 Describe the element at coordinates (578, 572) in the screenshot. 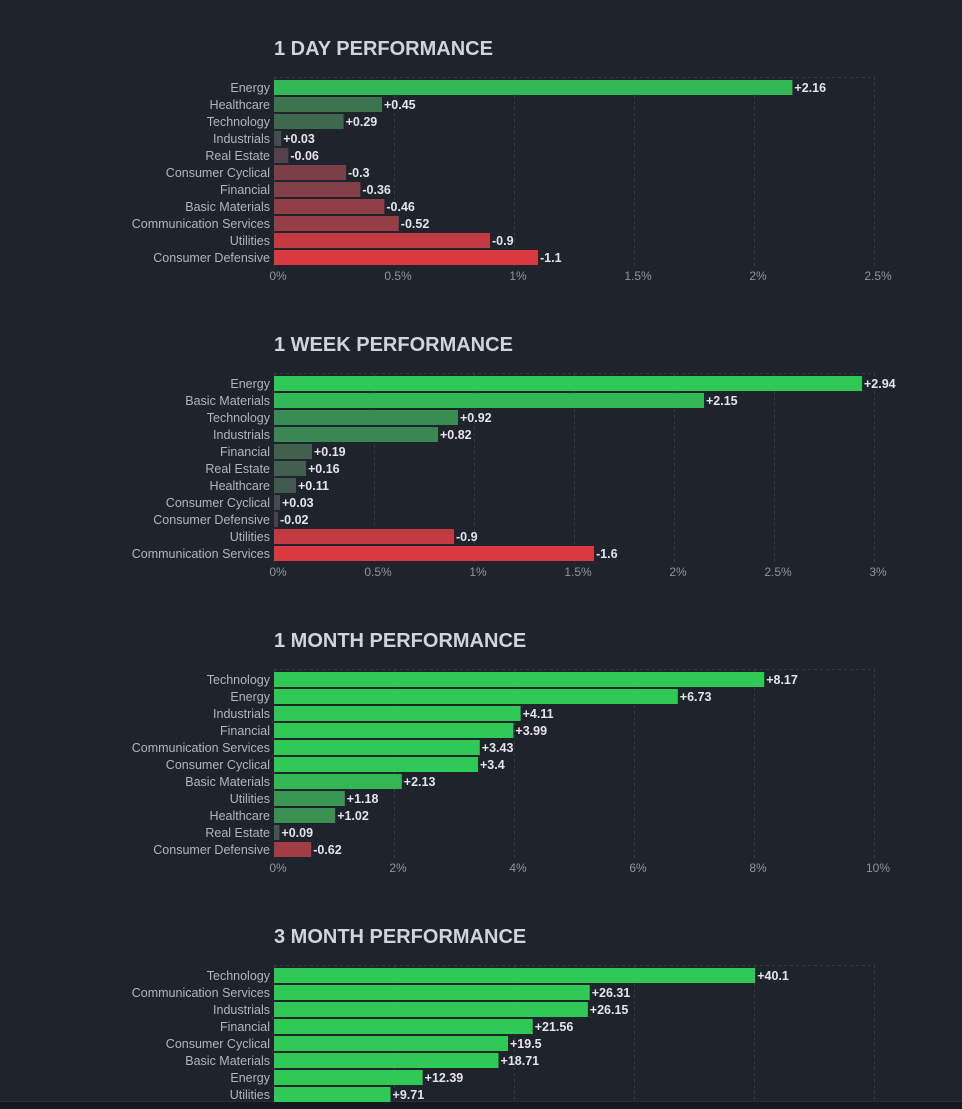

I see `x-tick-label: 1.5%` at that location.